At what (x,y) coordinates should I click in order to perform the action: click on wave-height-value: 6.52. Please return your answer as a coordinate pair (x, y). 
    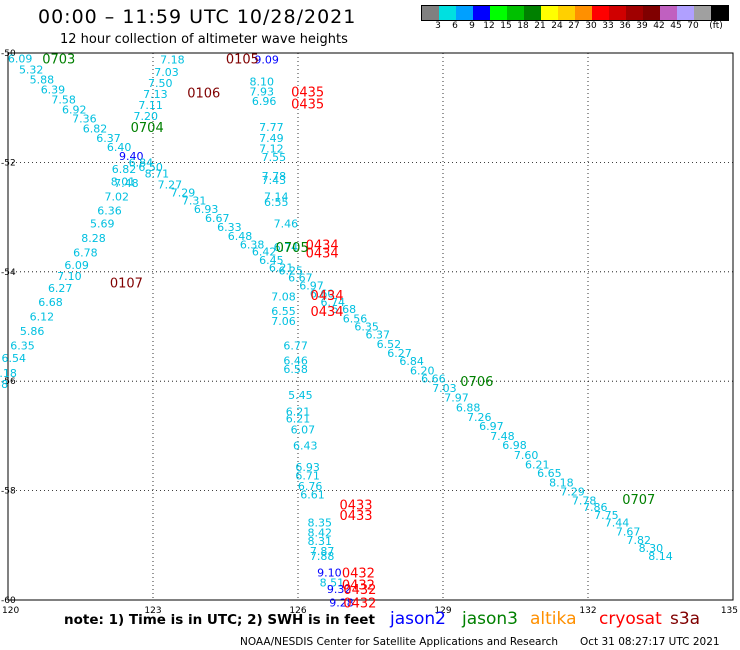
    Looking at the image, I should click on (389, 344).